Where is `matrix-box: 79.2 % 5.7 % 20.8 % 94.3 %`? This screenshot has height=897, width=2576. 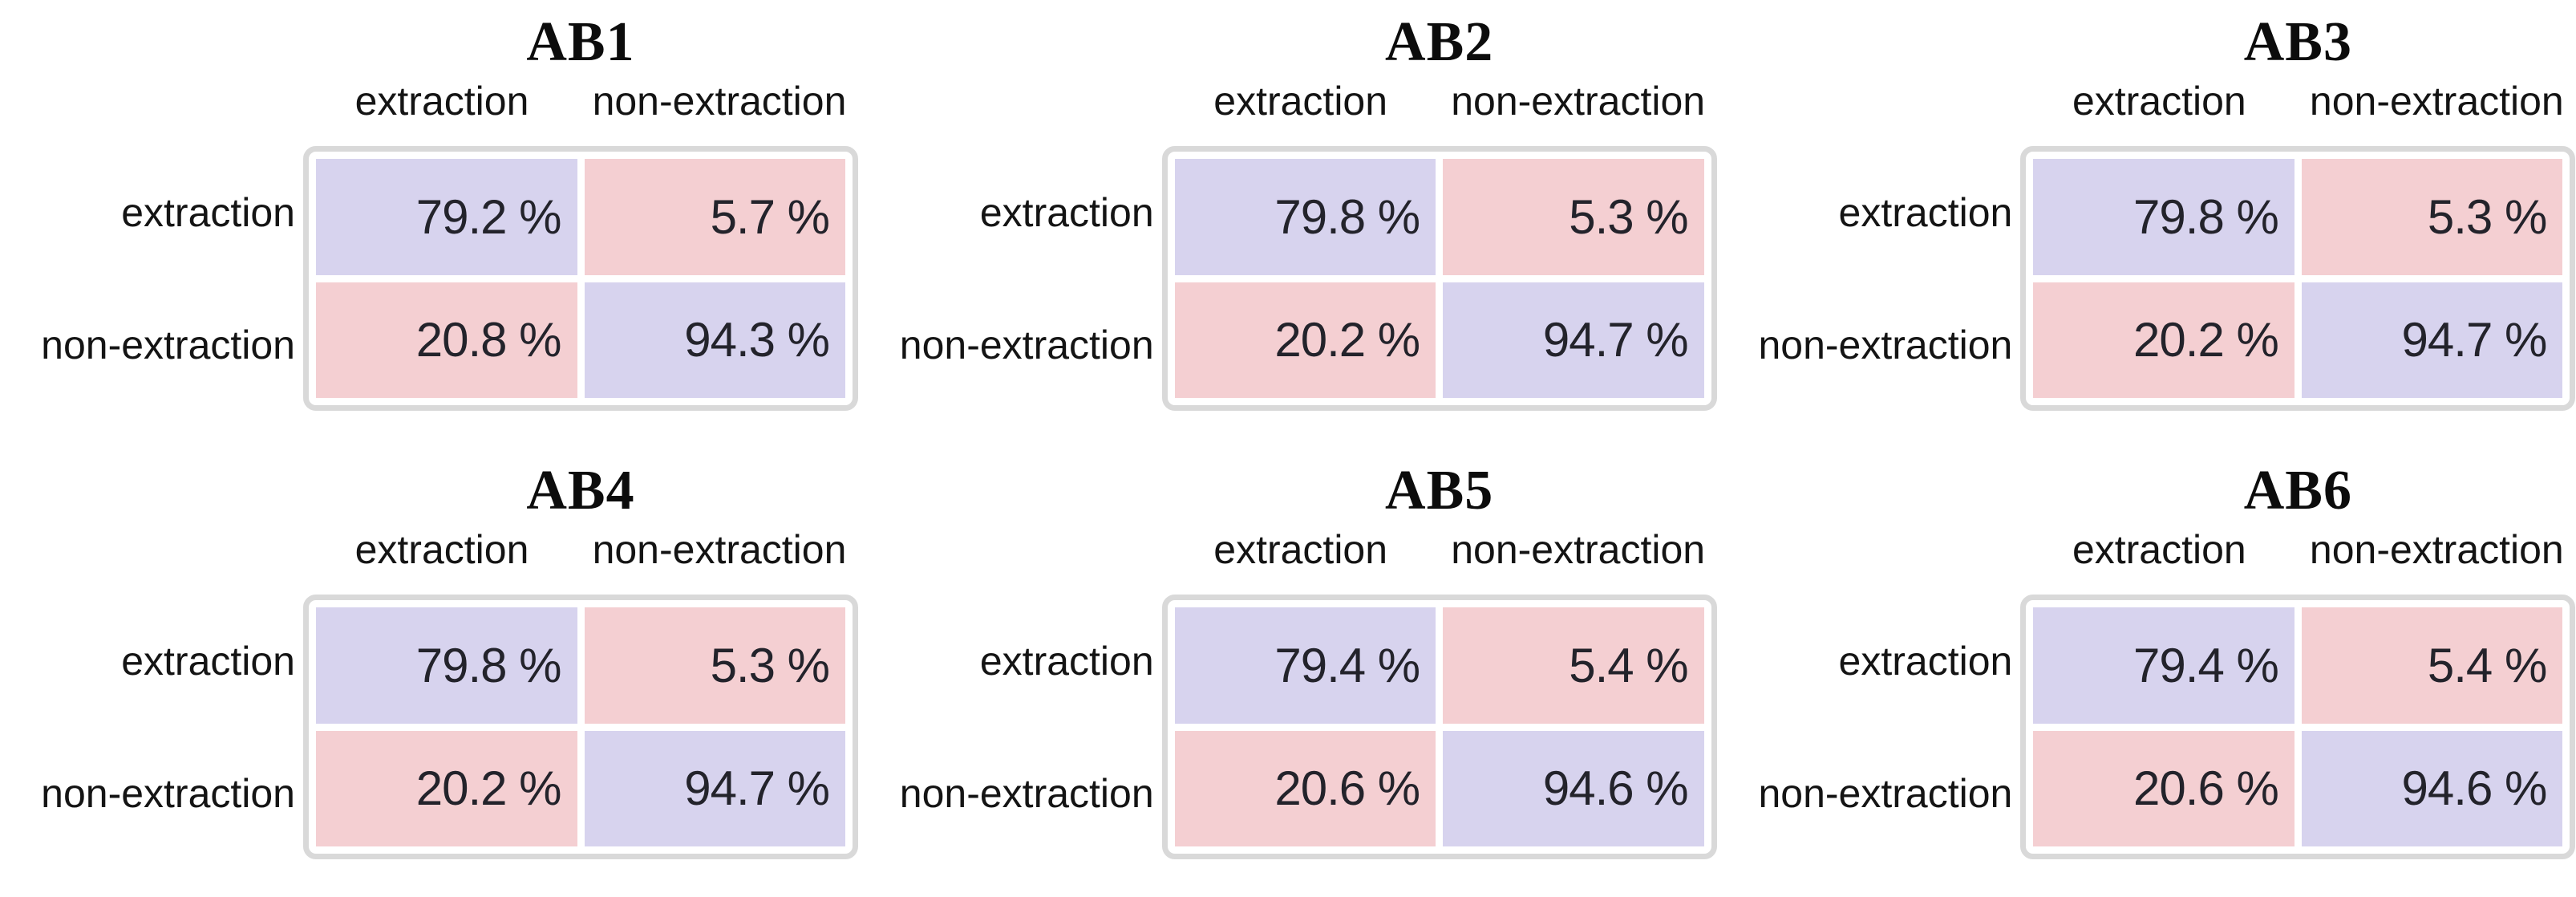 matrix-box: 79.2 % 5.7 % 20.8 % 94.3 % is located at coordinates (580, 278).